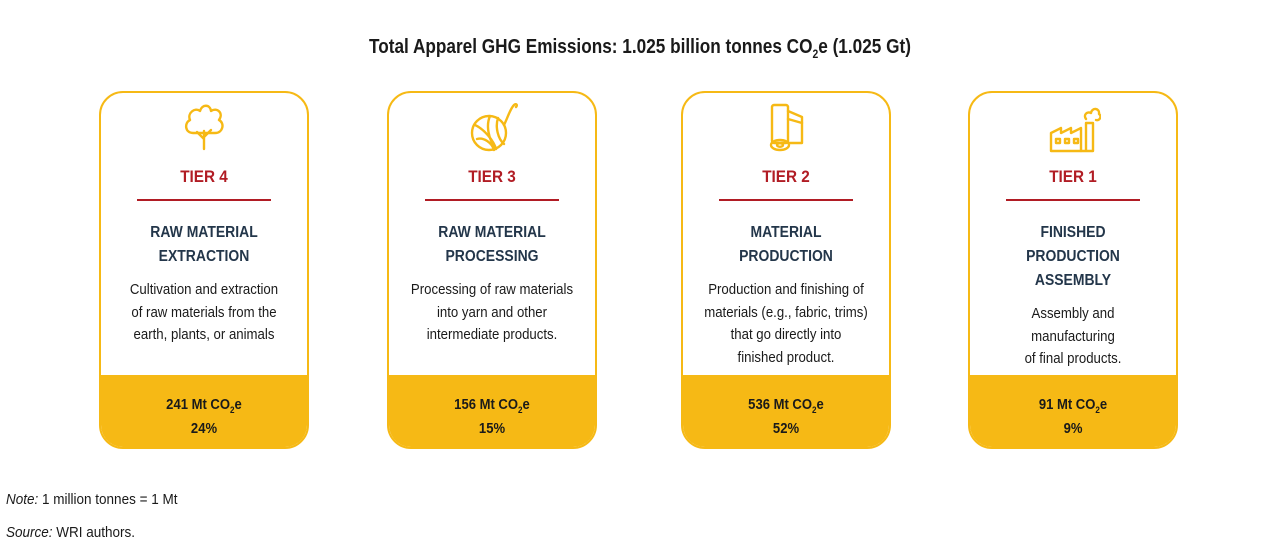 The width and height of the screenshot is (1280, 549). Describe the element at coordinates (492, 428) in the screenshot. I see `emission-percent: 15%` at that location.